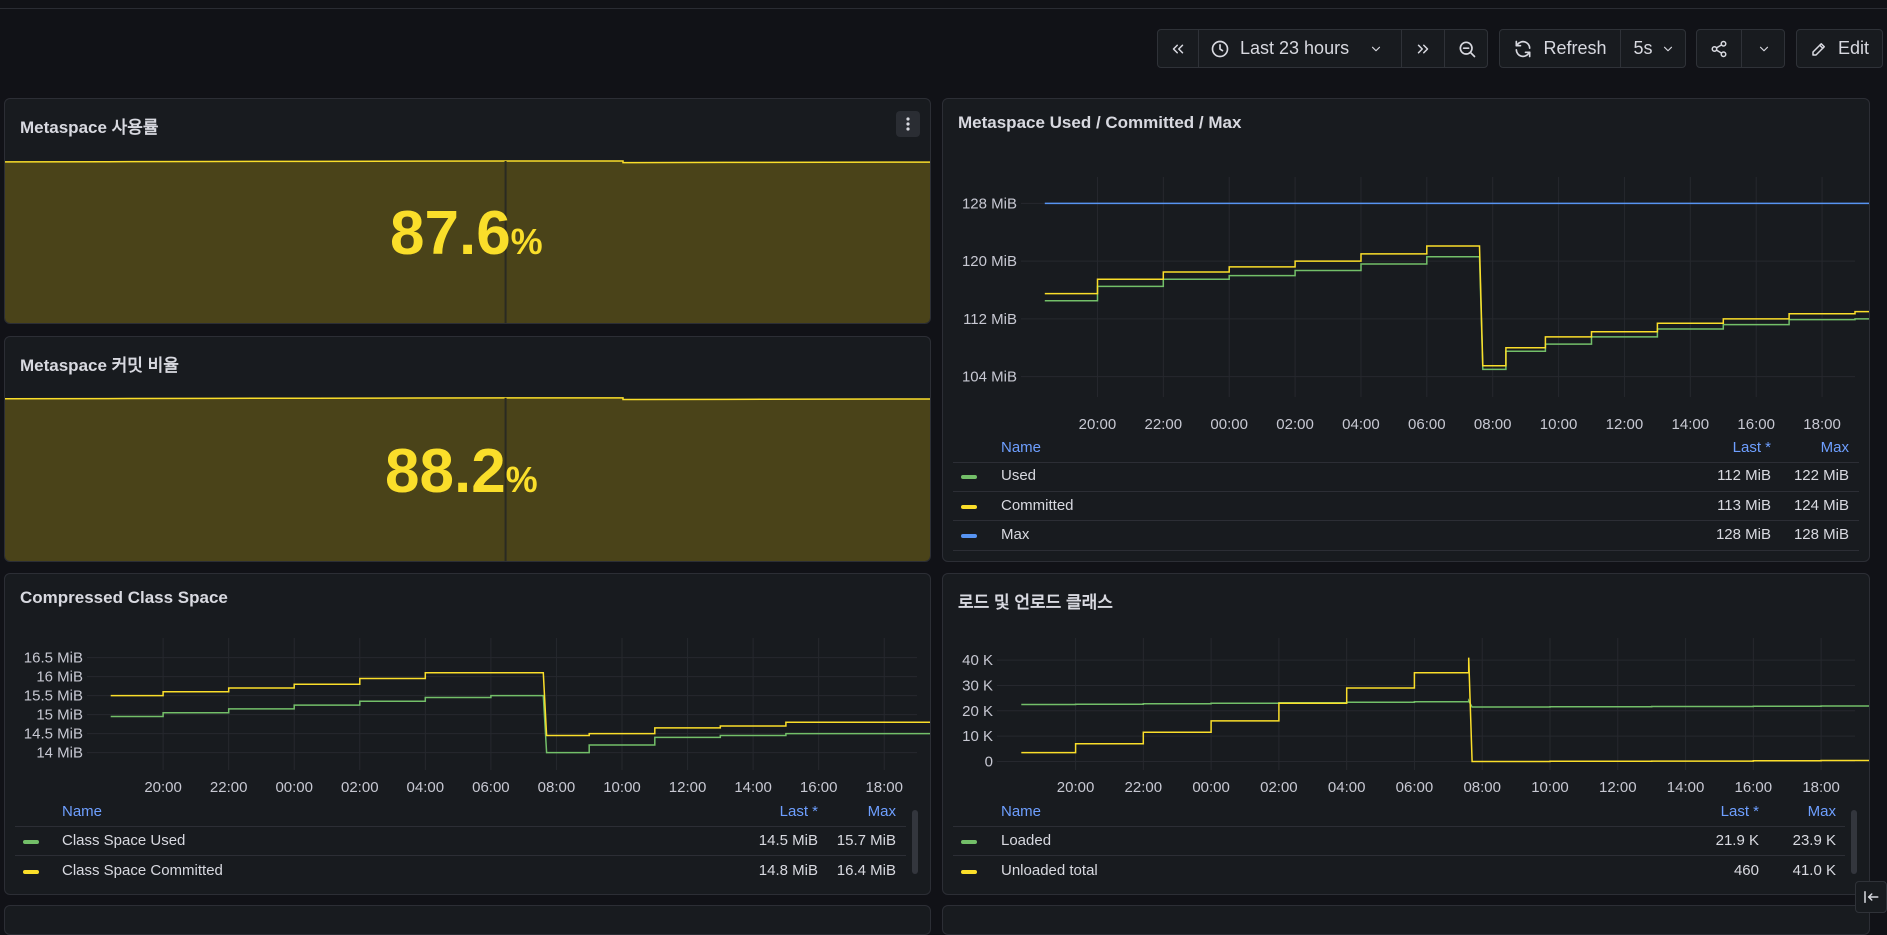  Describe the element at coordinates (969, 507) in the screenshot. I see `legend-swatch-committed` at that location.